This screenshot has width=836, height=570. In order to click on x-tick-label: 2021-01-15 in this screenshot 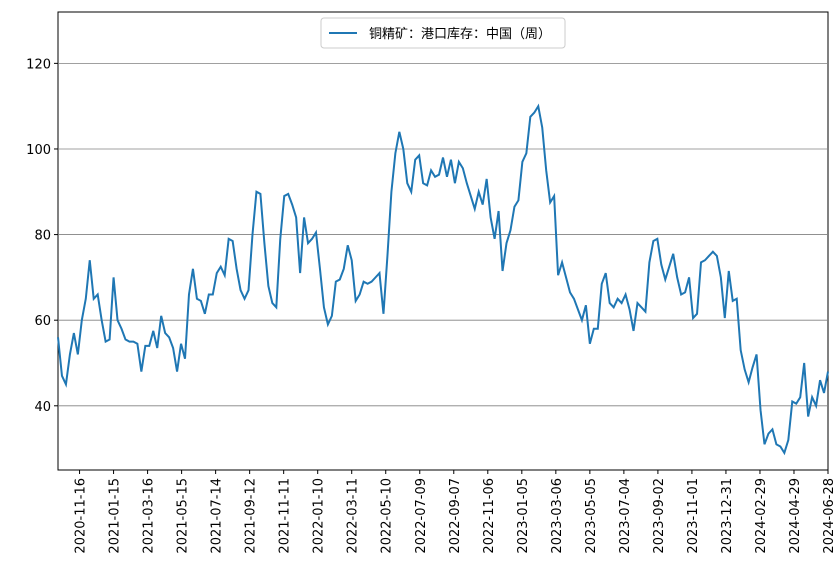, I will do `click(115, 516)`.